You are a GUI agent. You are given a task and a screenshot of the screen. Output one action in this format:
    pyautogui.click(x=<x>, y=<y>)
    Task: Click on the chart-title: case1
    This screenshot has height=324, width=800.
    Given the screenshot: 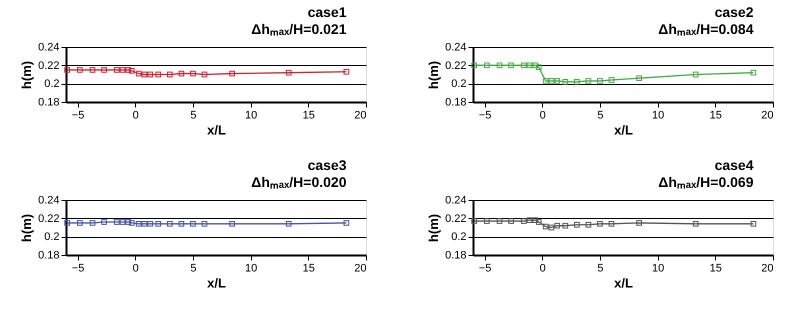 What is the action you would take?
    pyautogui.click(x=327, y=12)
    